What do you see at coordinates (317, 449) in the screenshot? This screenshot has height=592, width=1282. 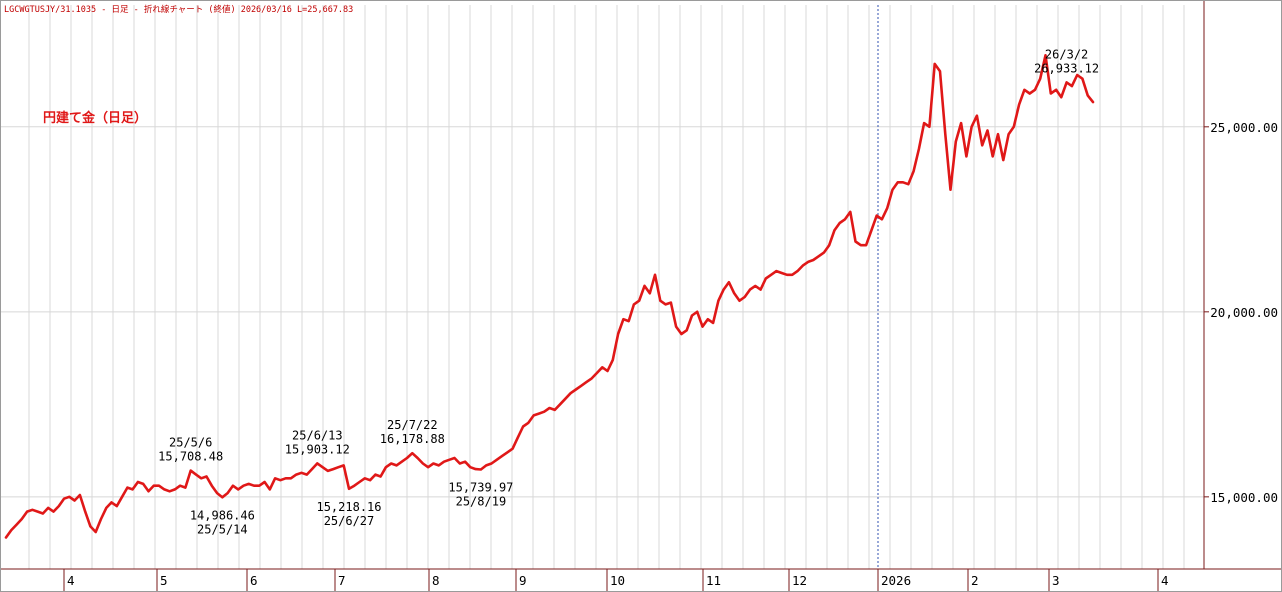 I see `annotation-value: 15,903.12` at bounding box center [317, 449].